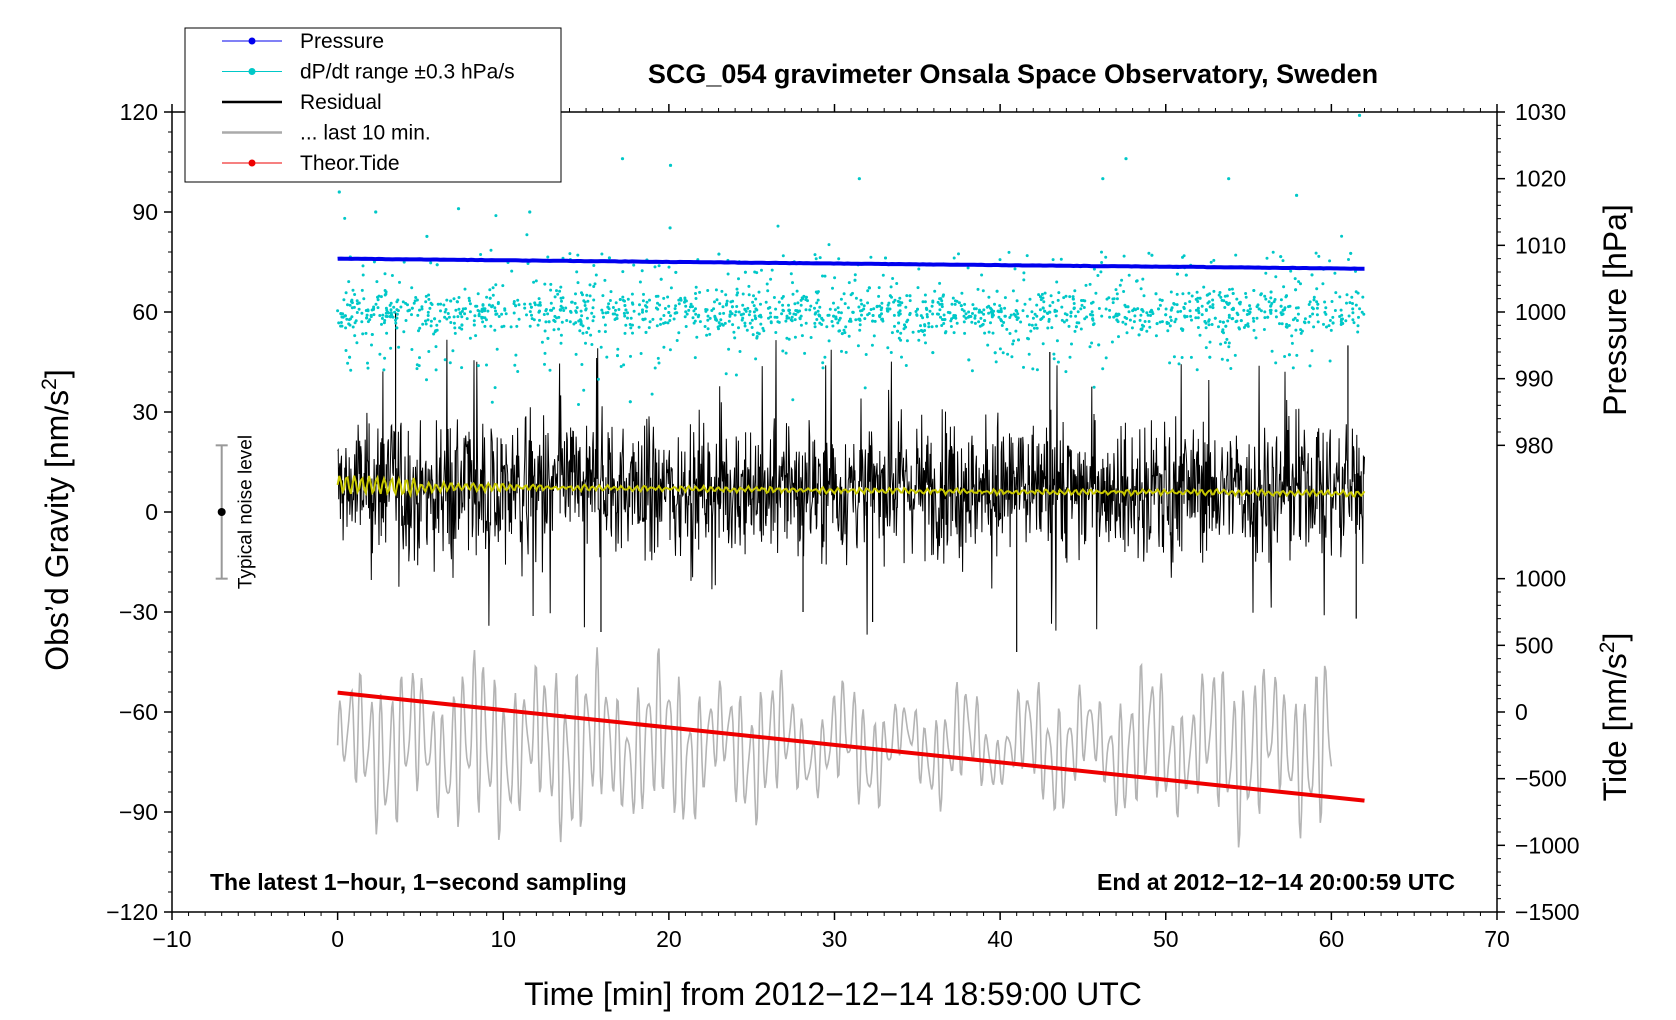 This screenshot has height=1020, width=1676. I want to click on pressure-tick-label: 1030, so click(1540, 112).